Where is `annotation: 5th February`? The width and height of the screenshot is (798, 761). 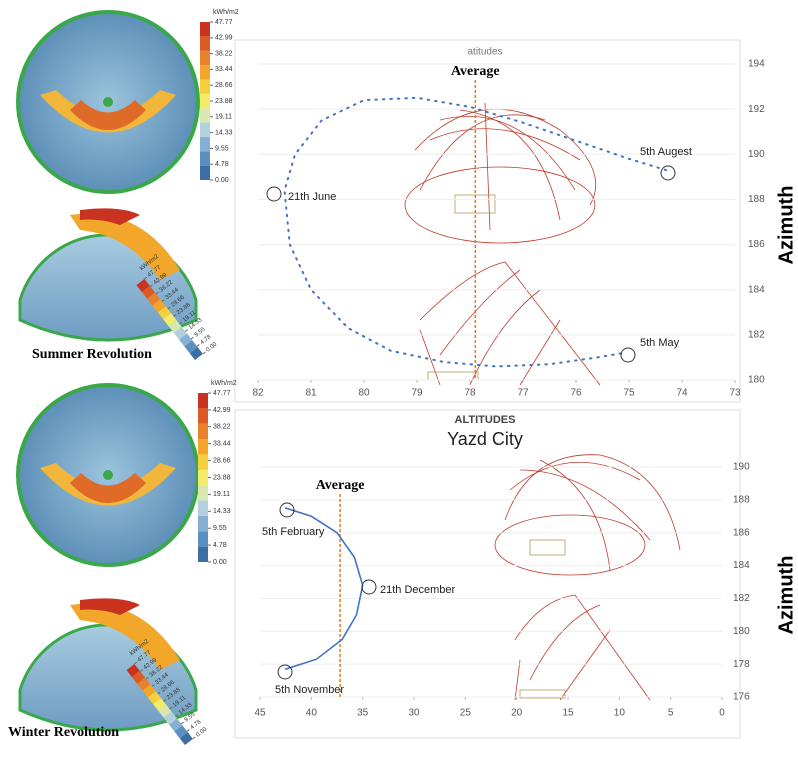
annotation: 5th February is located at coordinates (293, 532).